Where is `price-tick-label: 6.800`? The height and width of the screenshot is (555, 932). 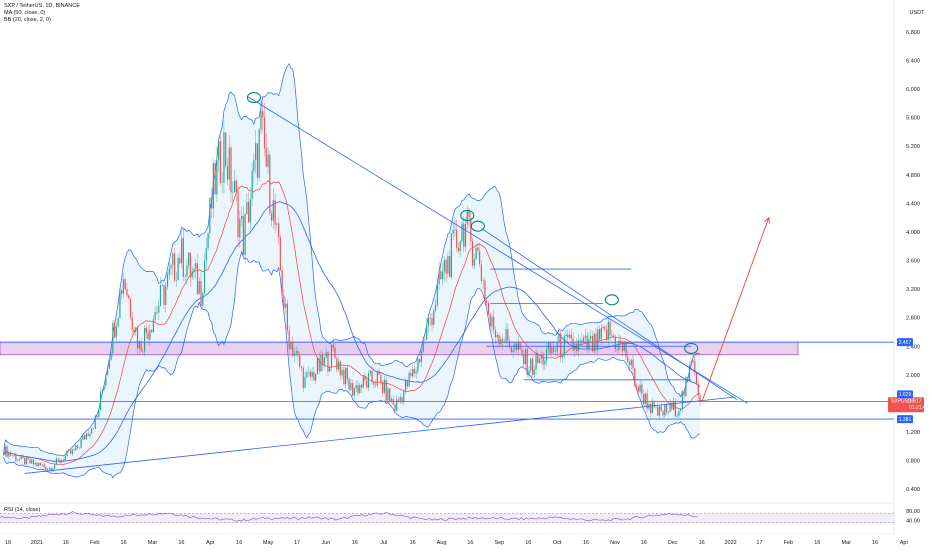
price-tick-label: 6.800 is located at coordinates (913, 33).